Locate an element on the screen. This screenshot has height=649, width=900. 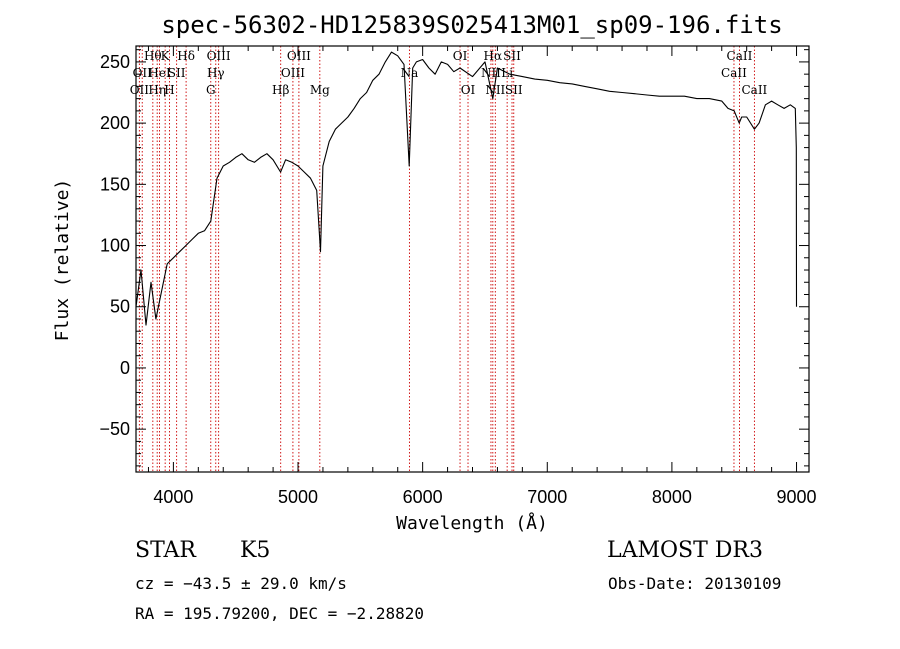
line-marker-label: Mg is located at coordinates (320, 90).